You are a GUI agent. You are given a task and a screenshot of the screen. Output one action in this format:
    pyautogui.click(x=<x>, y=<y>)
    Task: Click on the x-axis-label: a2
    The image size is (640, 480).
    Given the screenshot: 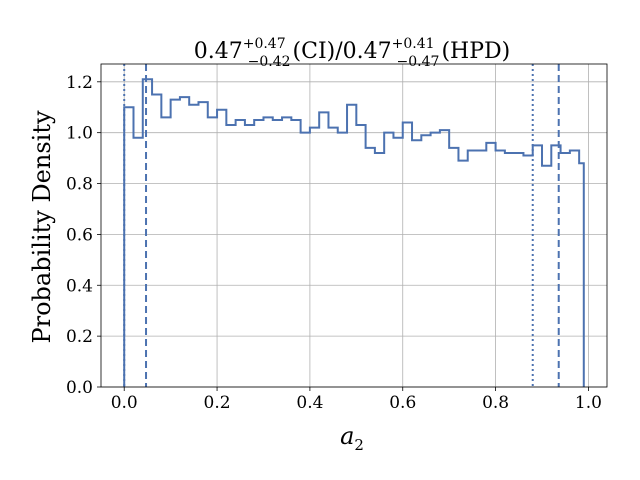 What is the action you would take?
    pyautogui.click(x=352, y=438)
    